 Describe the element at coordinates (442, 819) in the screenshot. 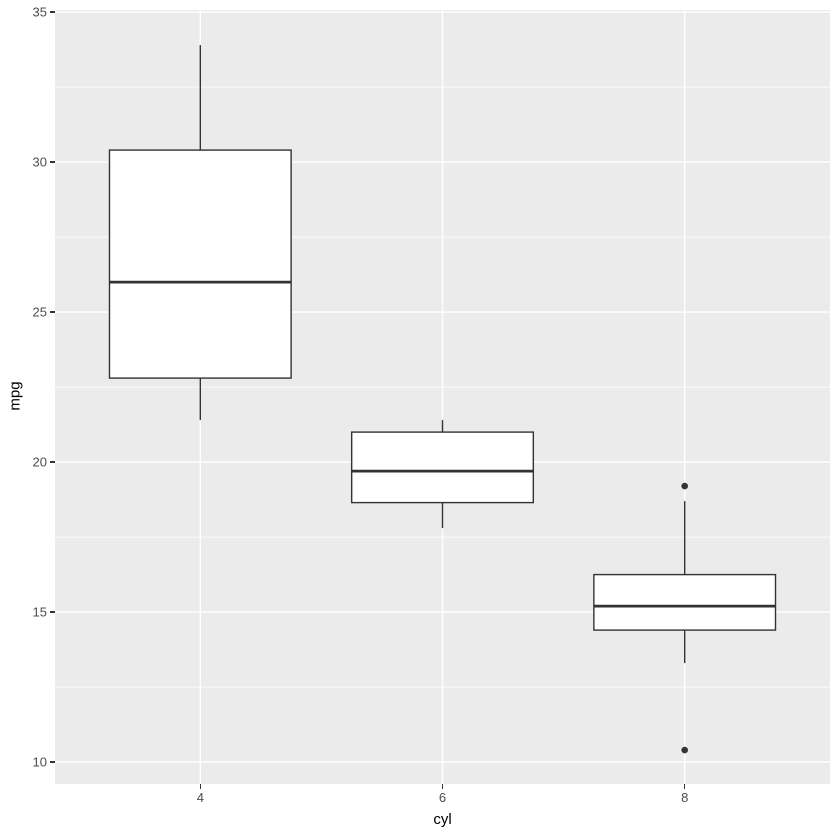

I see `x-axis-title: cyl` at that location.